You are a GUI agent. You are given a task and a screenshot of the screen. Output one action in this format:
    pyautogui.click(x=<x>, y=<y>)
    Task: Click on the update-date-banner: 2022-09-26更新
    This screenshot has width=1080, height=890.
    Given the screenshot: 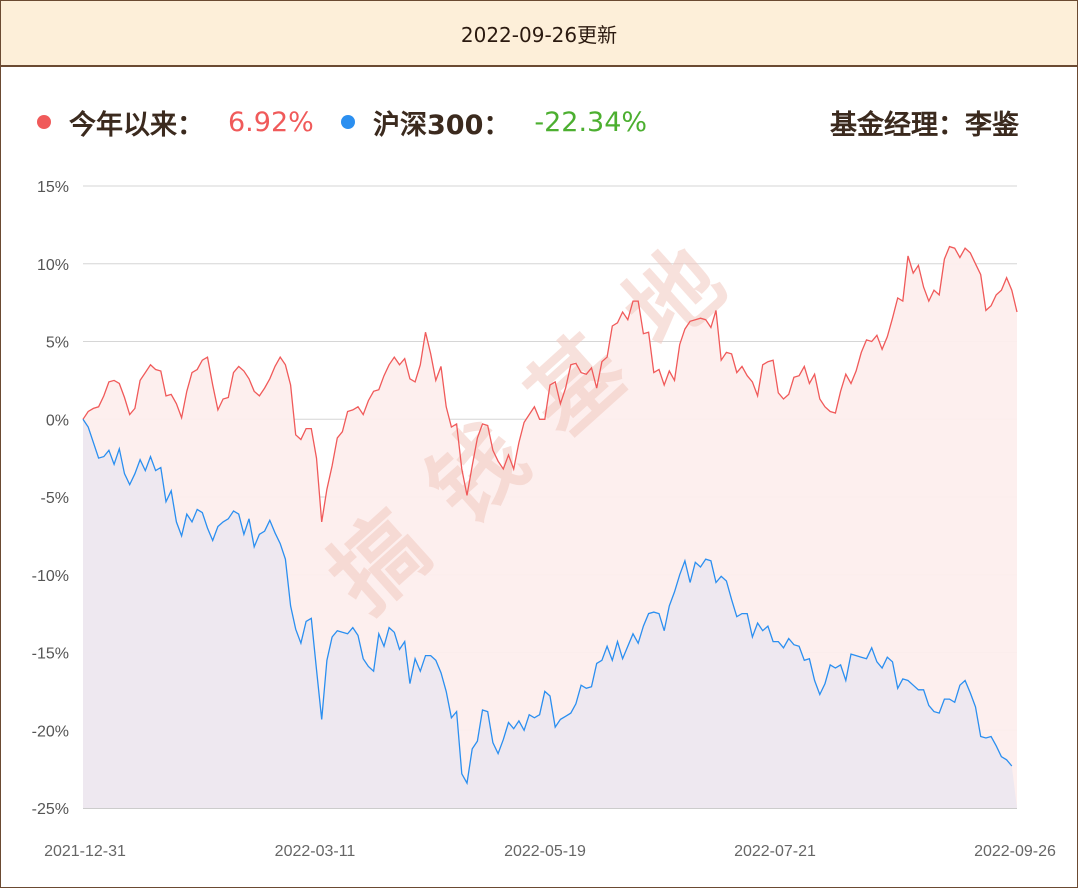 What is the action you would take?
    pyautogui.click(x=539, y=34)
    